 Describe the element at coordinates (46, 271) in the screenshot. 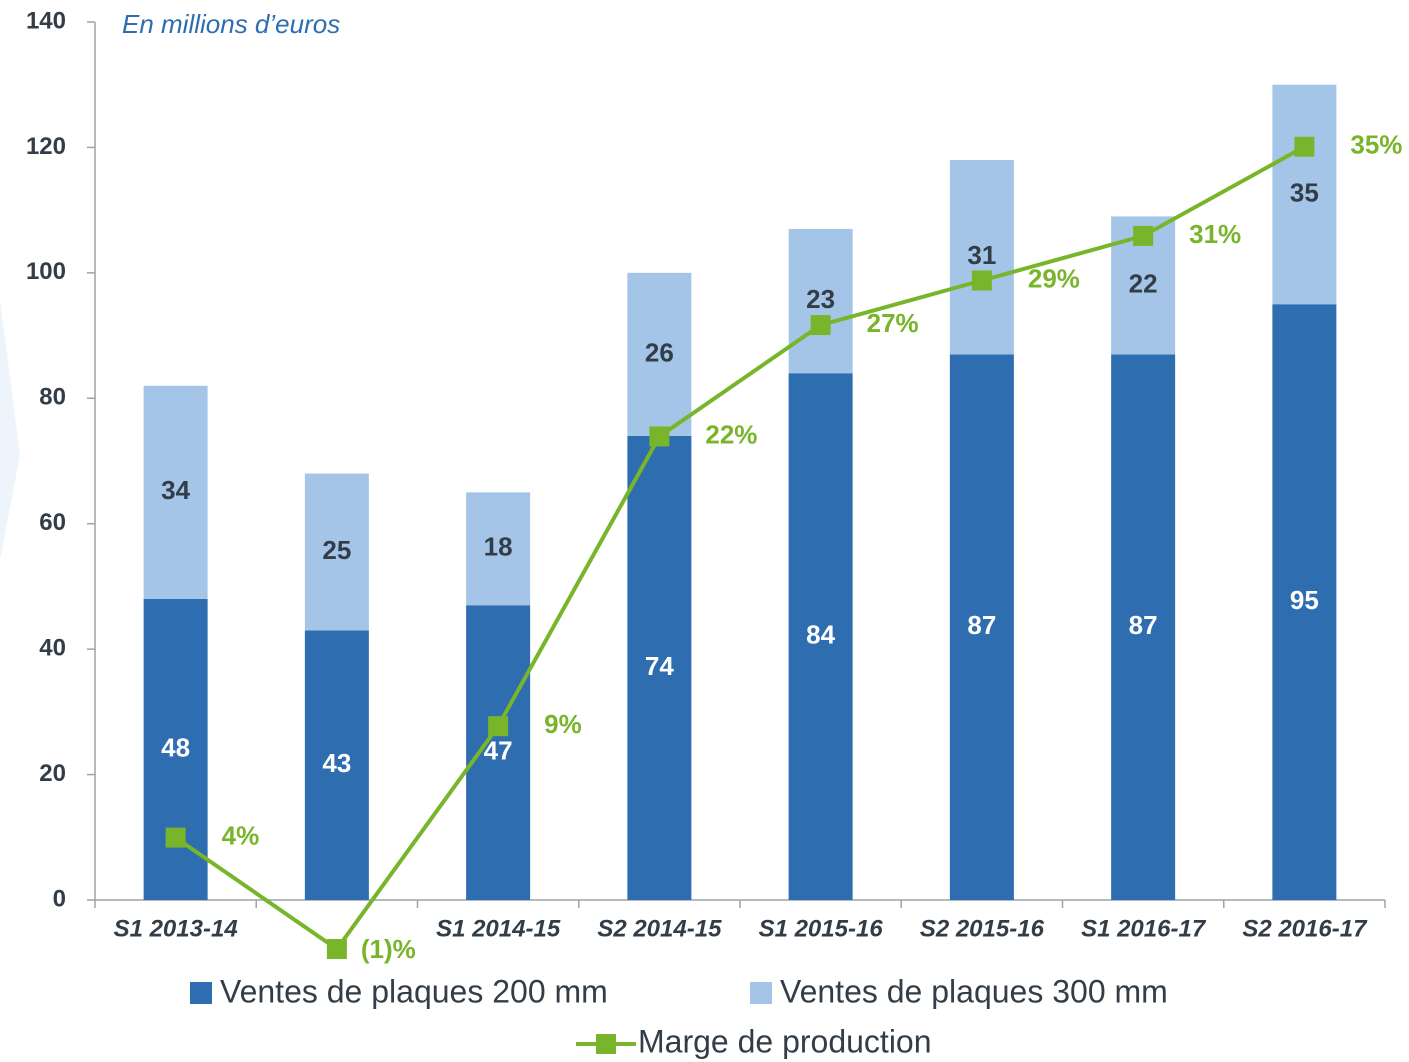

I see `y-tick-label: 100` at that location.